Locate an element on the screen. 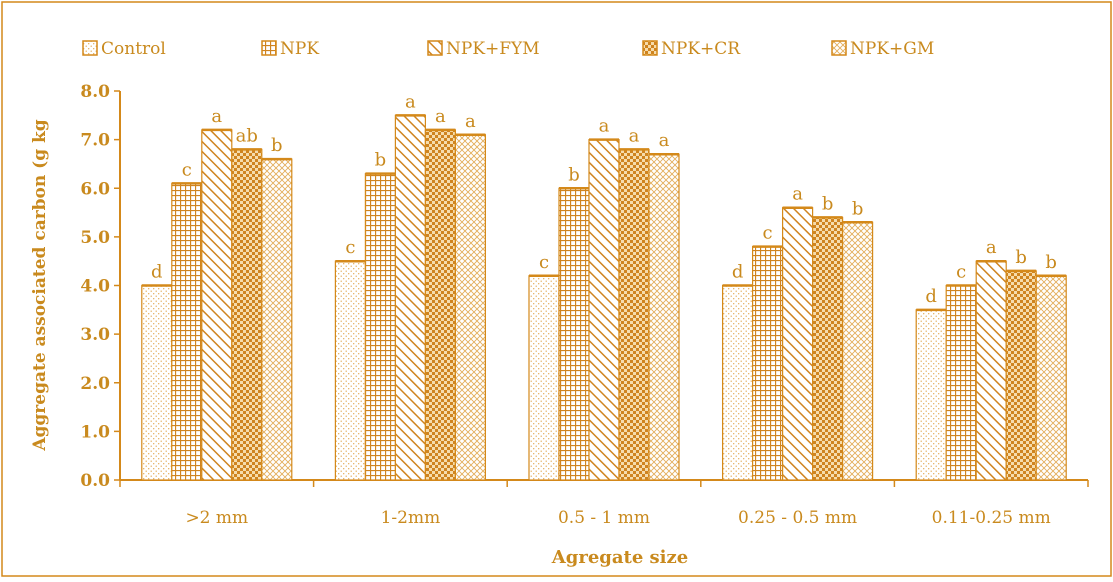 The width and height of the screenshot is (1113, 582). y-tick-label: 2.0 is located at coordinates (95, 384).